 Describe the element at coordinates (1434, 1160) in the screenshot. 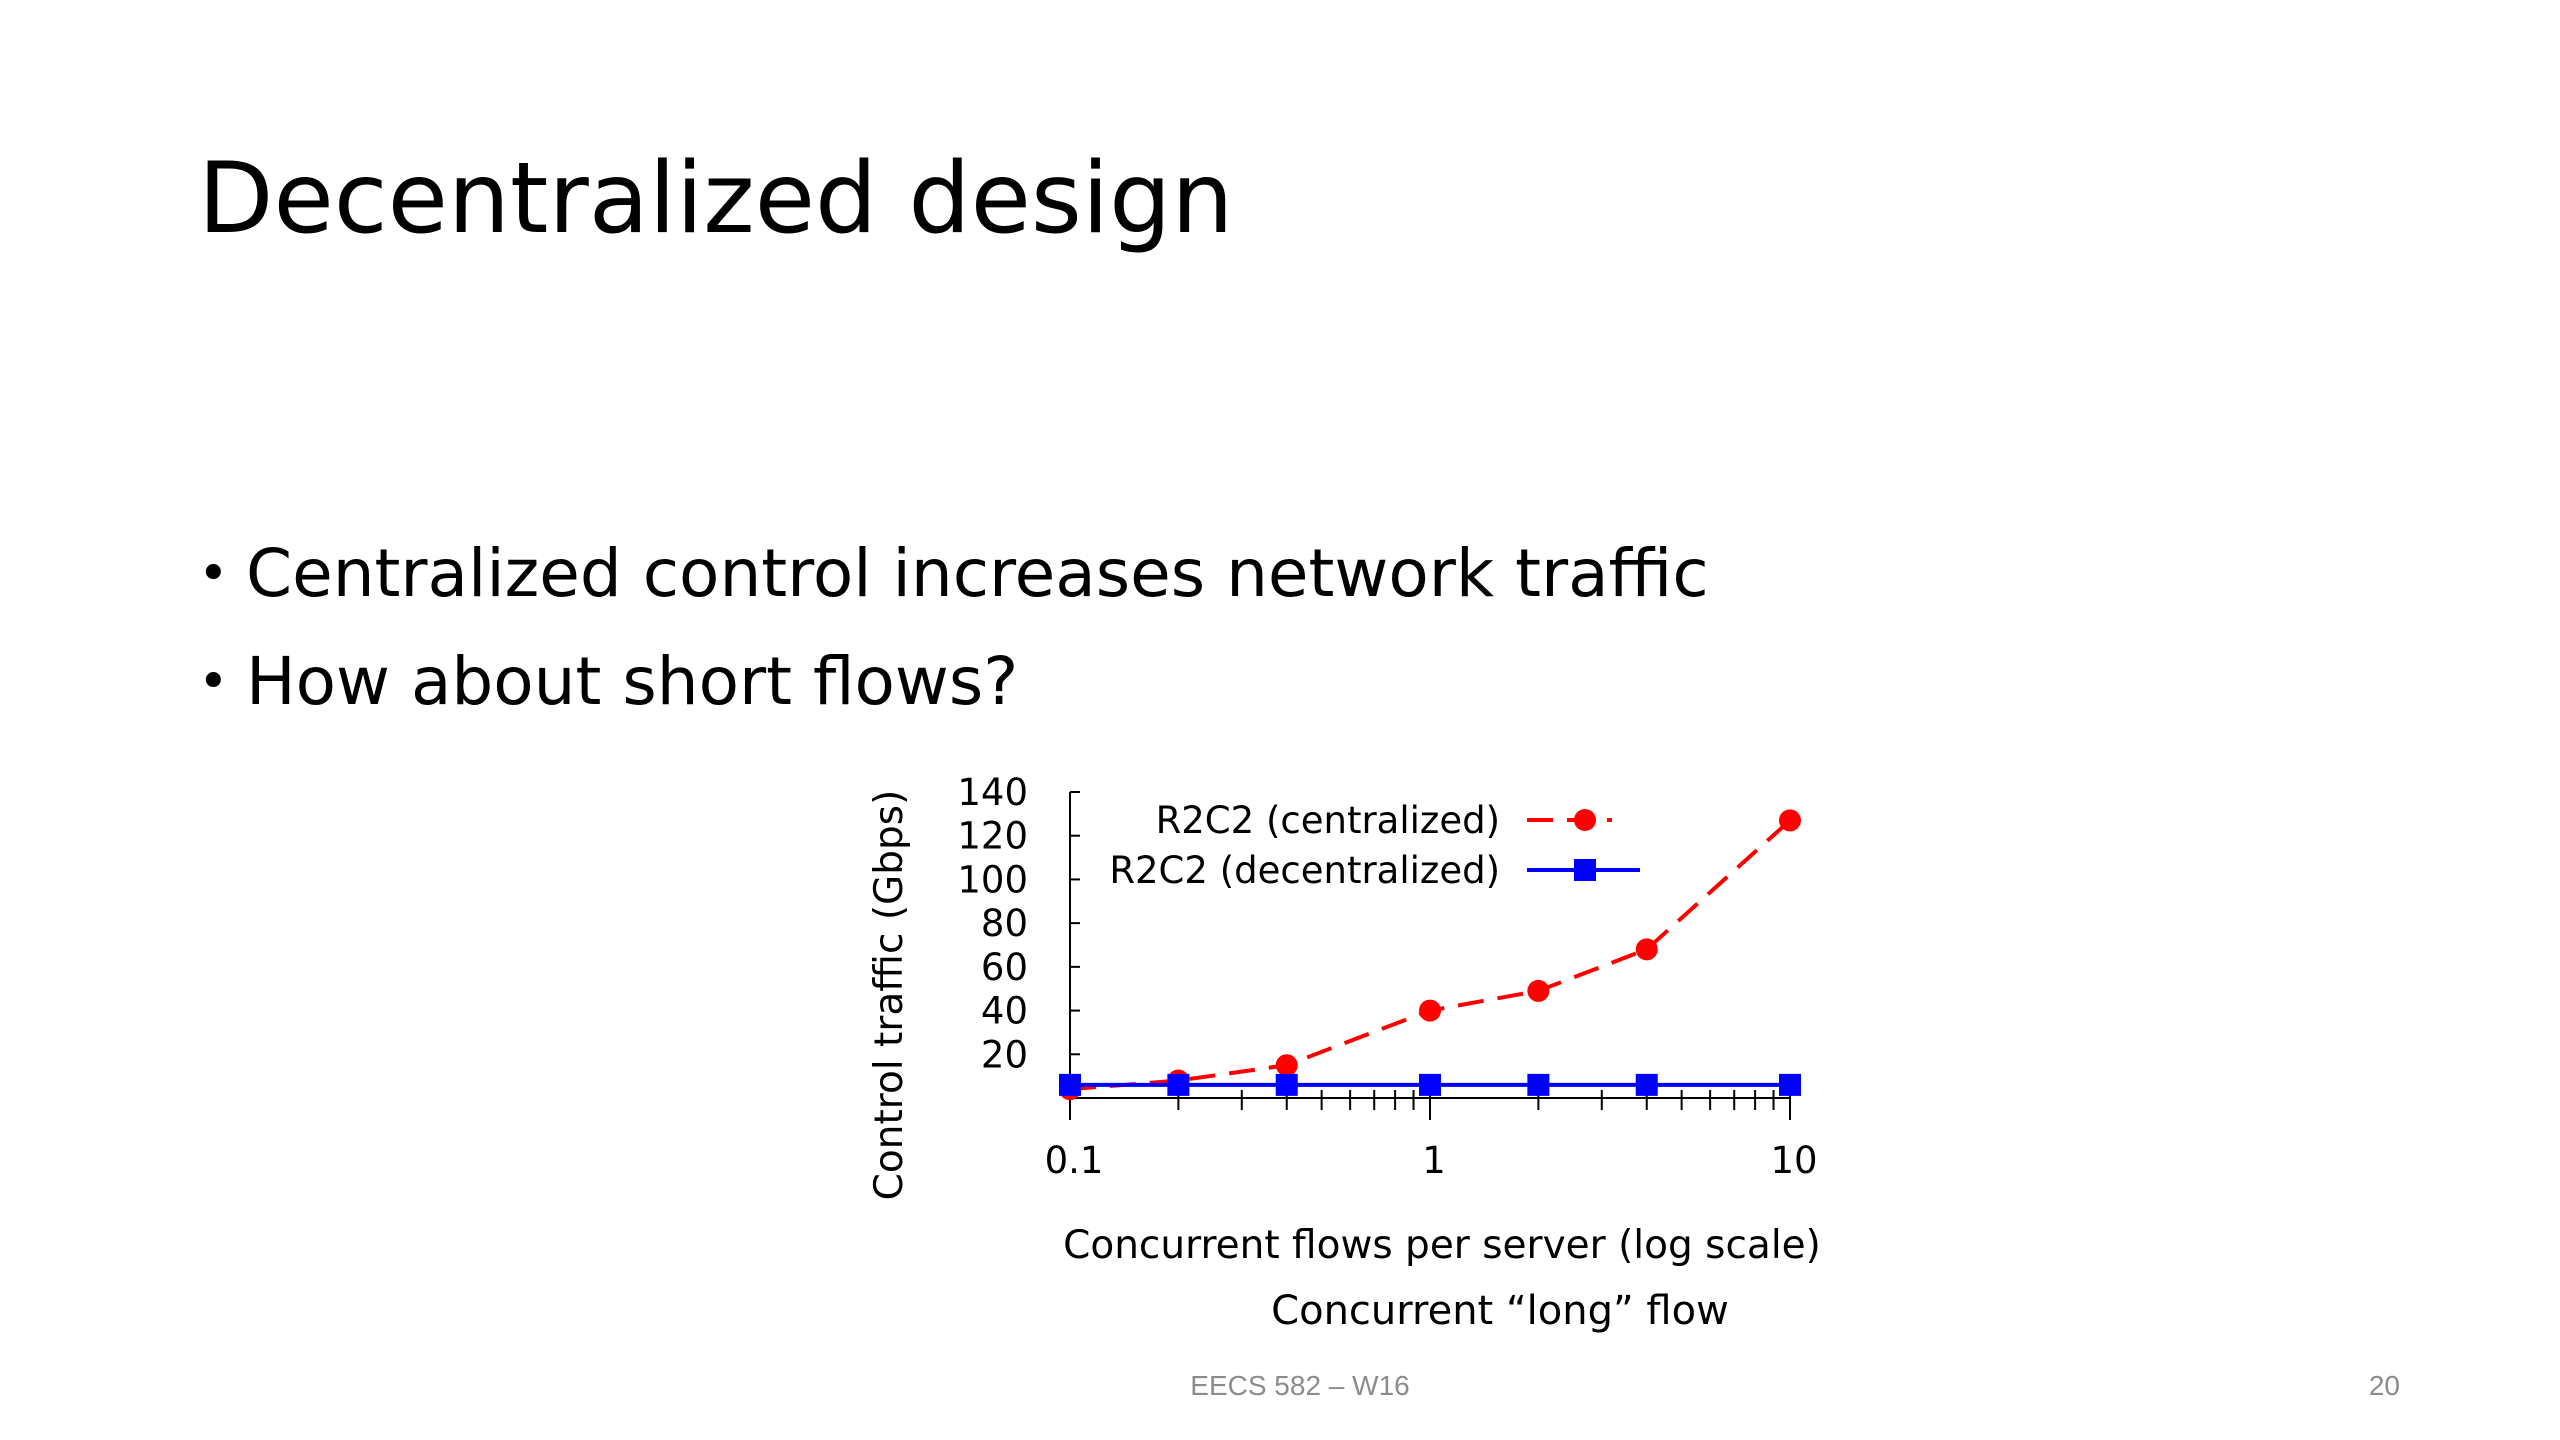

I see `x-tick-label: 1` at that location.